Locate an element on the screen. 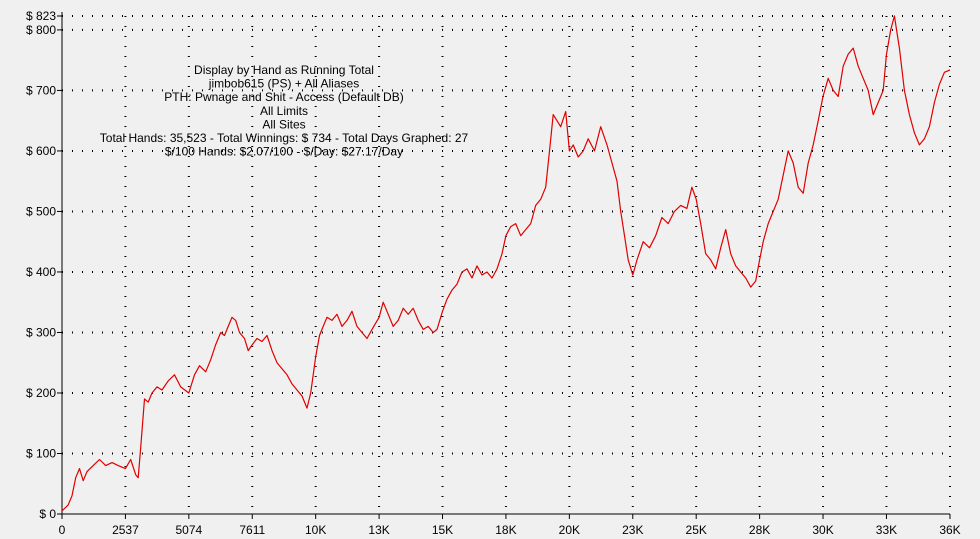 This screenshot has width=980, height=539. x-tick-label: 10K is located at coordinates (315, 530).